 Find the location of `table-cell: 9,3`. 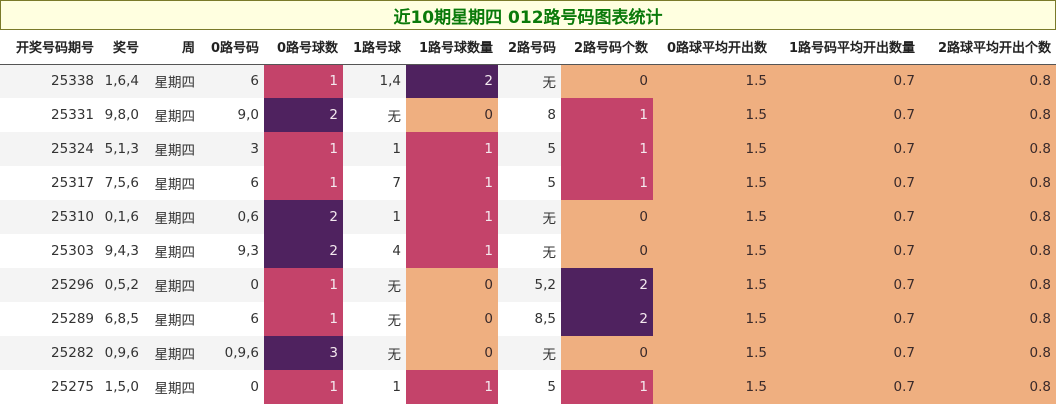

table-cell: 9,3 is located at coordinates (232, 251).